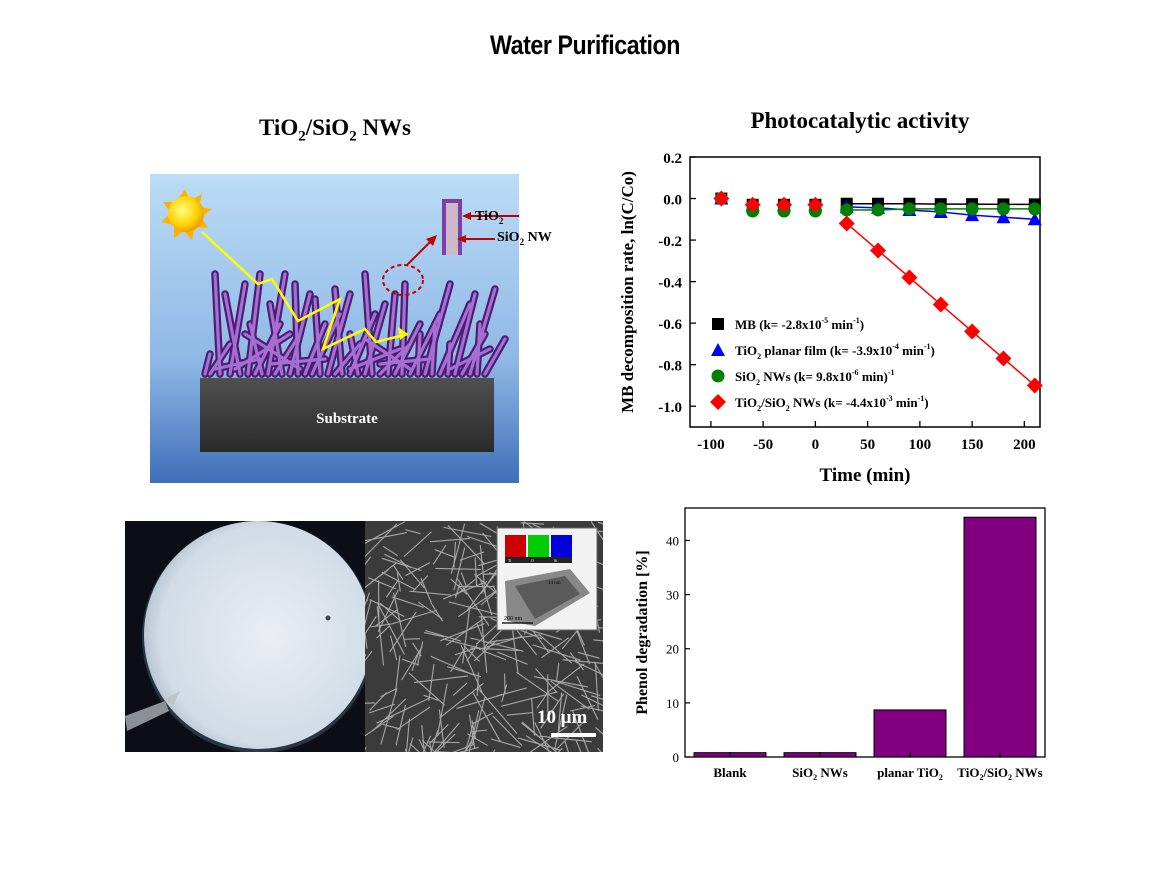  Describe the element at coordinates (910, 733) in the screenshot. I see `bar` at that location.